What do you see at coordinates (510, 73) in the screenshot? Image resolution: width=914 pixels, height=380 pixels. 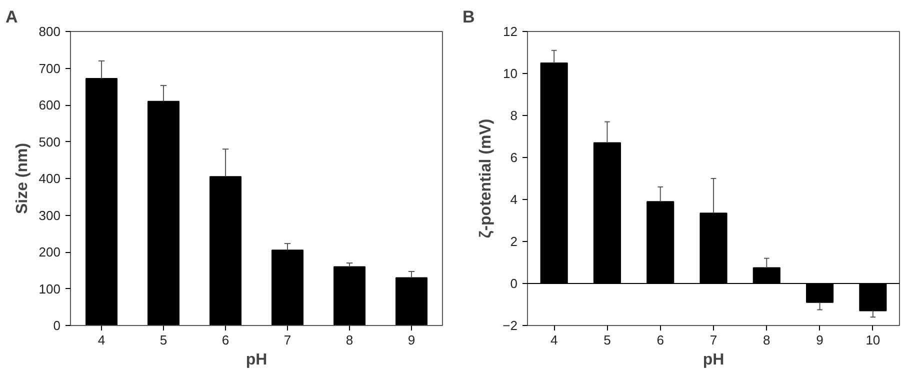 I see `y-tick-label: 10` at bounding box center [510, 73].